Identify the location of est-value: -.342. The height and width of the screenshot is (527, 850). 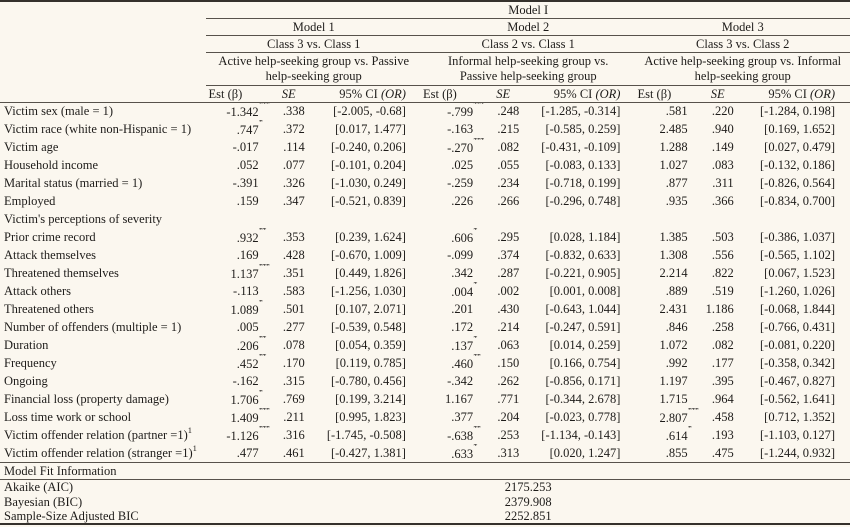
(452, 381).